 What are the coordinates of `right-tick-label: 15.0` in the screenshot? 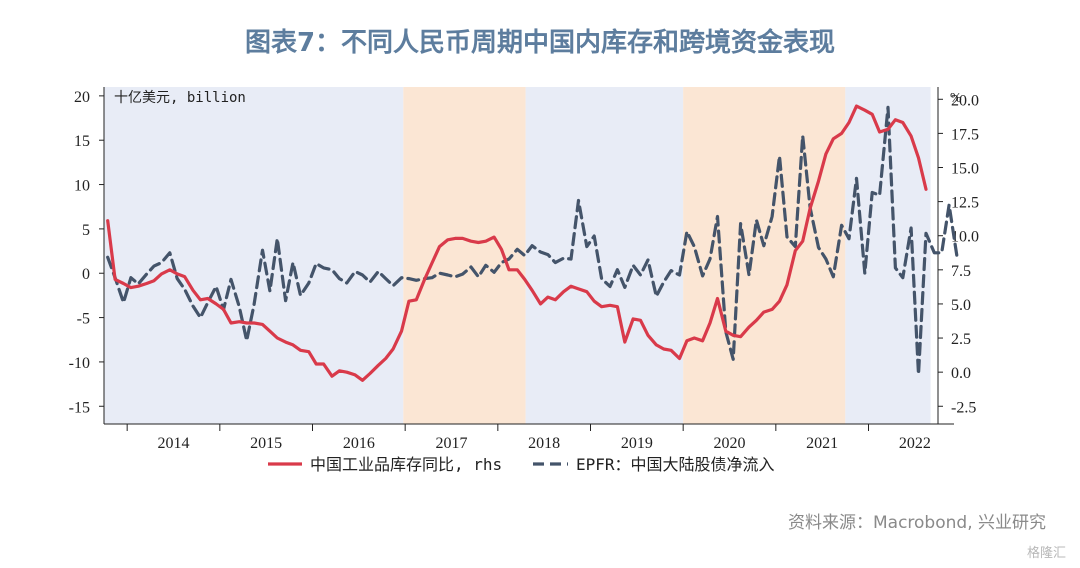 It's located at (965, 168).